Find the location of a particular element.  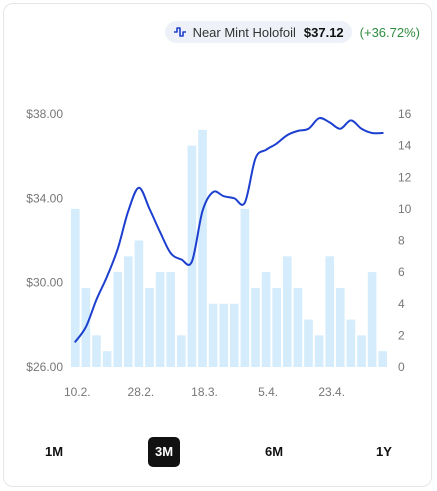

right-axis-ticks: 0 2 4 6 8 10 12 14 16 is located at coordinates (405, 240).